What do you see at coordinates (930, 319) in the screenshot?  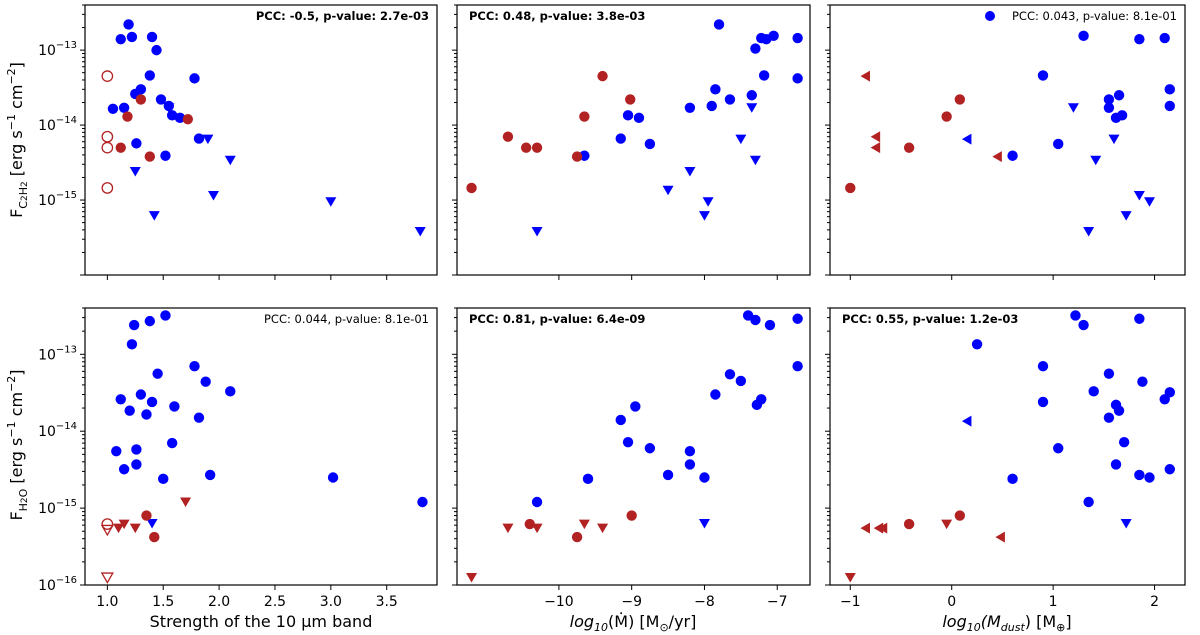 I see `pcc-annotation: PCC: 0.55, p-value: 1.2e-03` at bounding box center [930, 319].